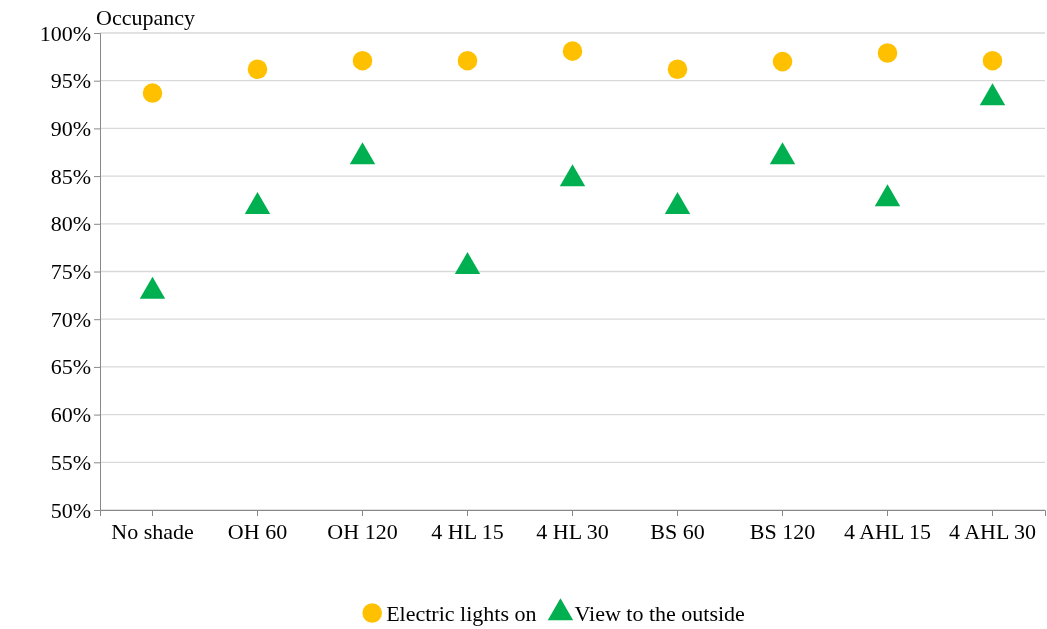 This screenshot has height=629, width=1047. Describe the element at coordinates (887, 531) in the screenshot. I see `x-tick-label: 4 AHL 15` at that location.